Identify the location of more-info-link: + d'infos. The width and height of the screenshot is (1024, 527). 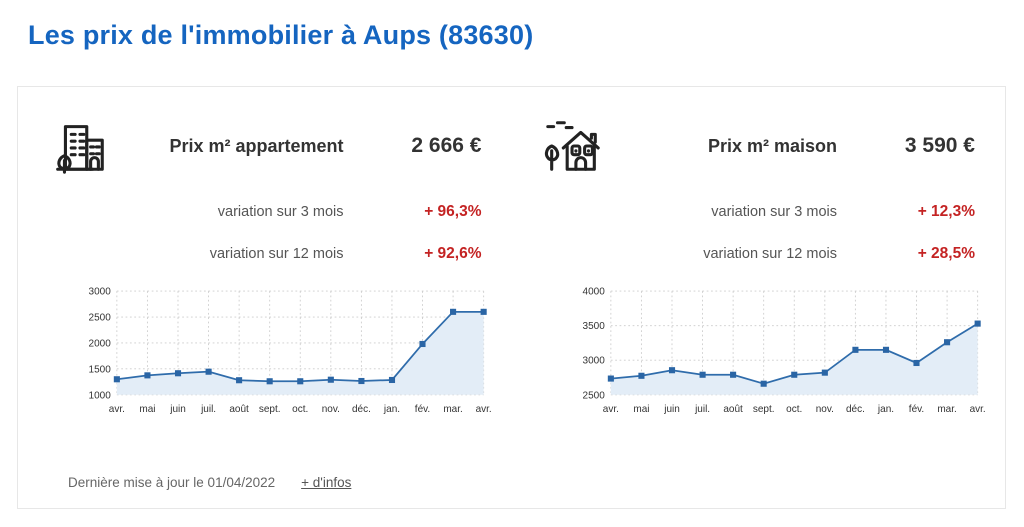
(326, 482).